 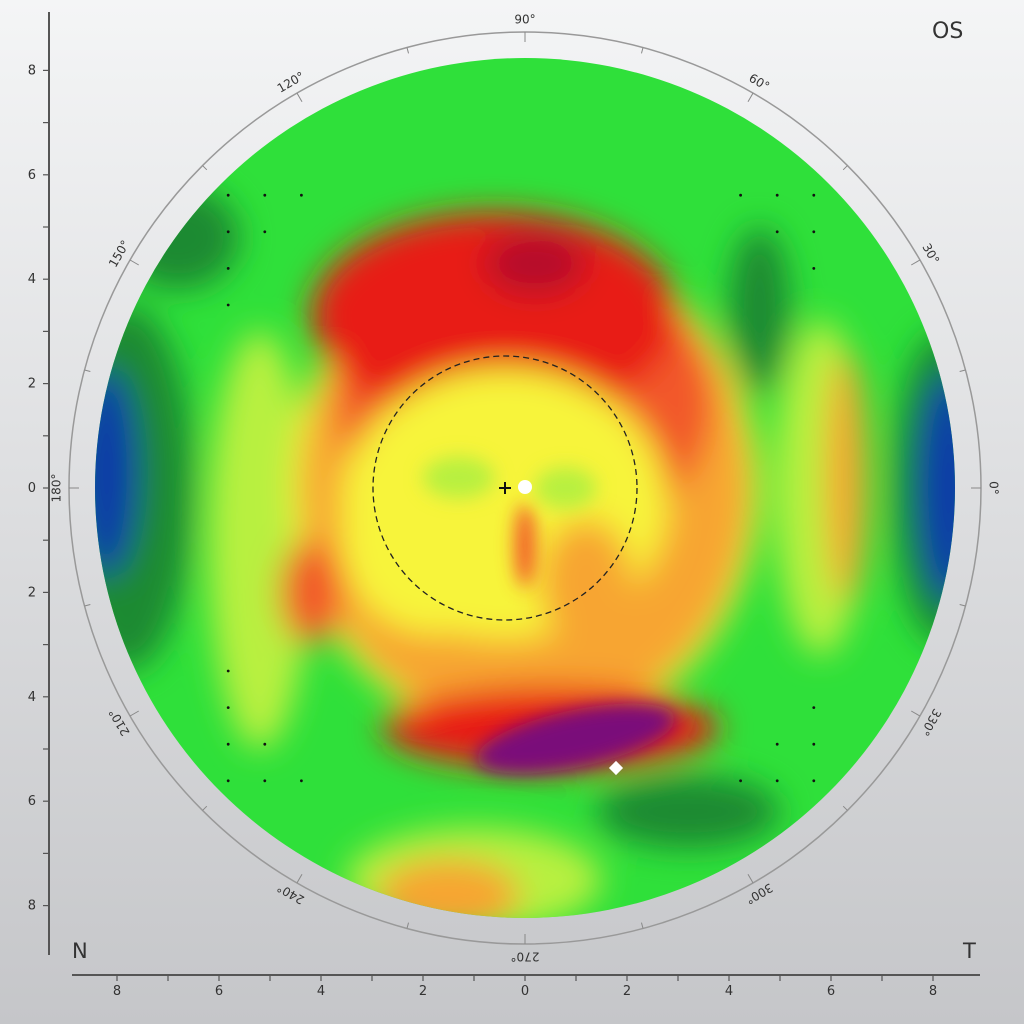 I want to click on angle-label: 0°, so click(x=994, y=488).